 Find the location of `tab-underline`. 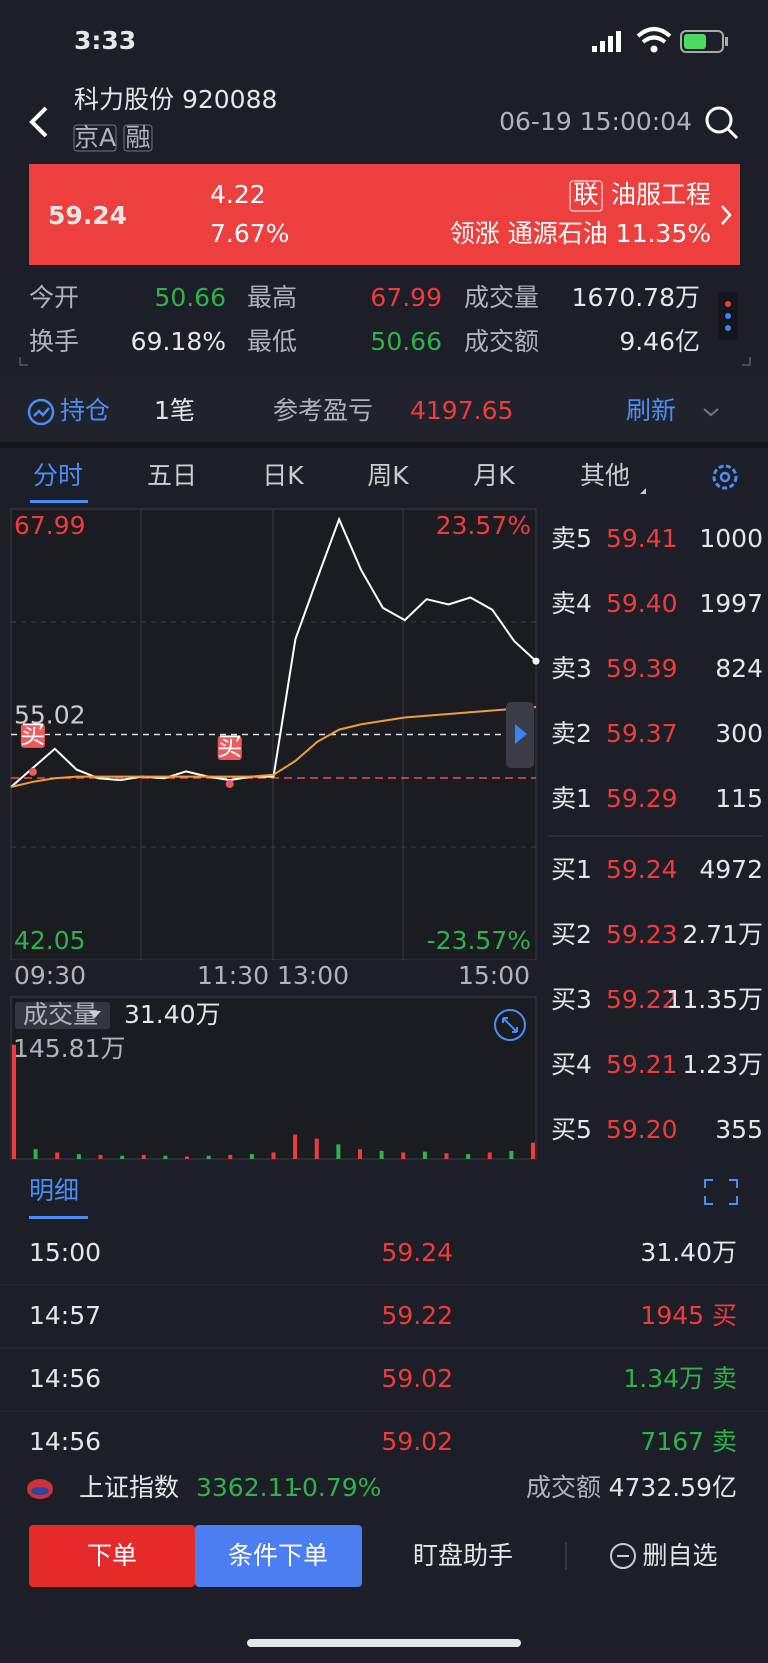

tab-underline is located at coordinates (59, 501).